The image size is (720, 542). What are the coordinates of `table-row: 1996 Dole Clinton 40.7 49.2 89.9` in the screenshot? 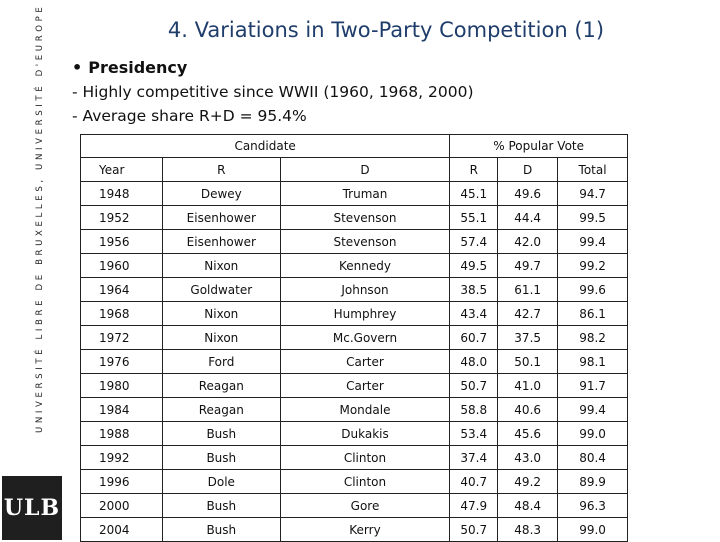 It's located at (354, 481).